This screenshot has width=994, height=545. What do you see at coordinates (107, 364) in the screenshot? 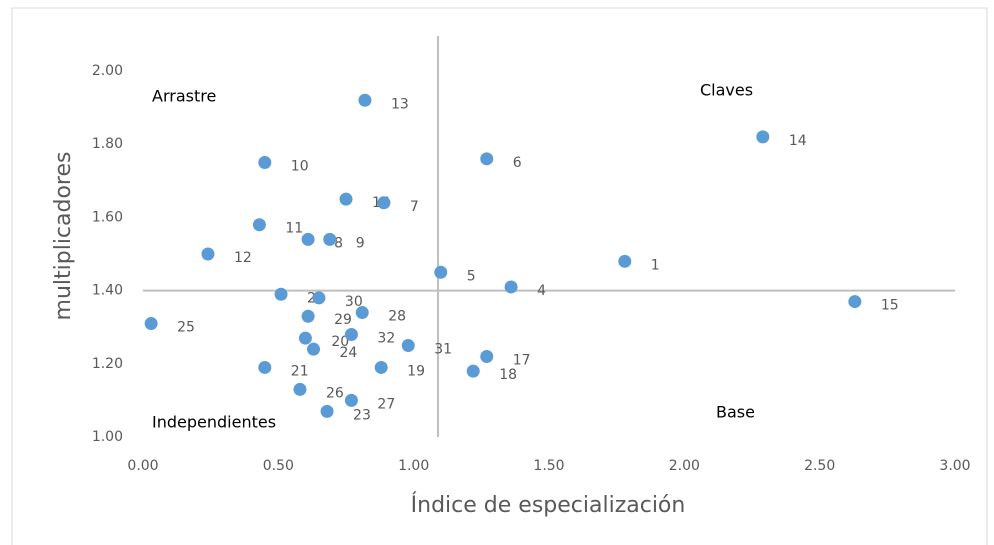
I see `y-tick-label: 1.20` at bounding box center [107, 364].